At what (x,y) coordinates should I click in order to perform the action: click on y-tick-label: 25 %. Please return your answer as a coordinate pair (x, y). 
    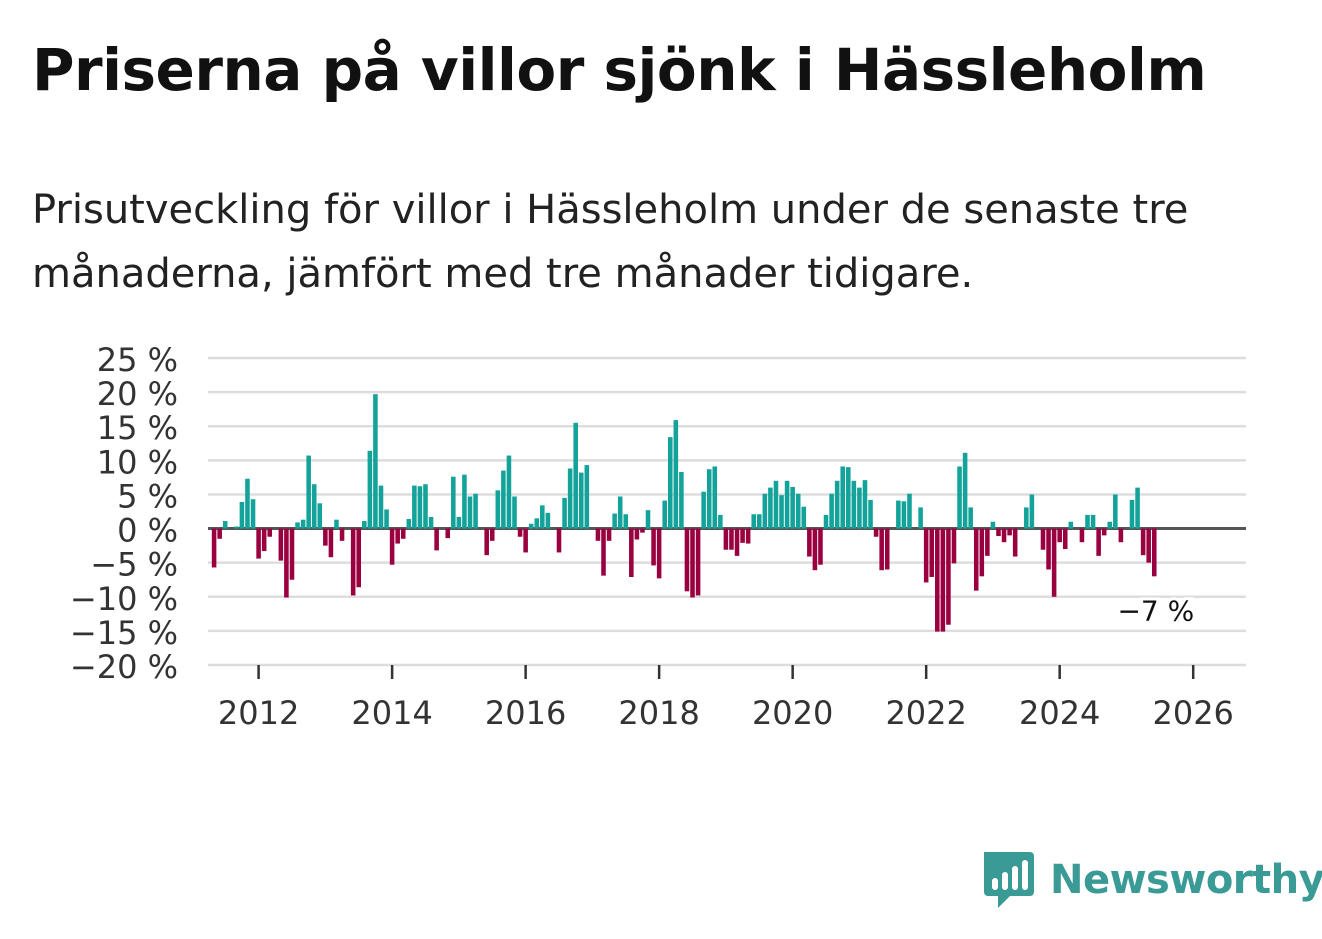
    Looking at the image, I should click on (137, 360).